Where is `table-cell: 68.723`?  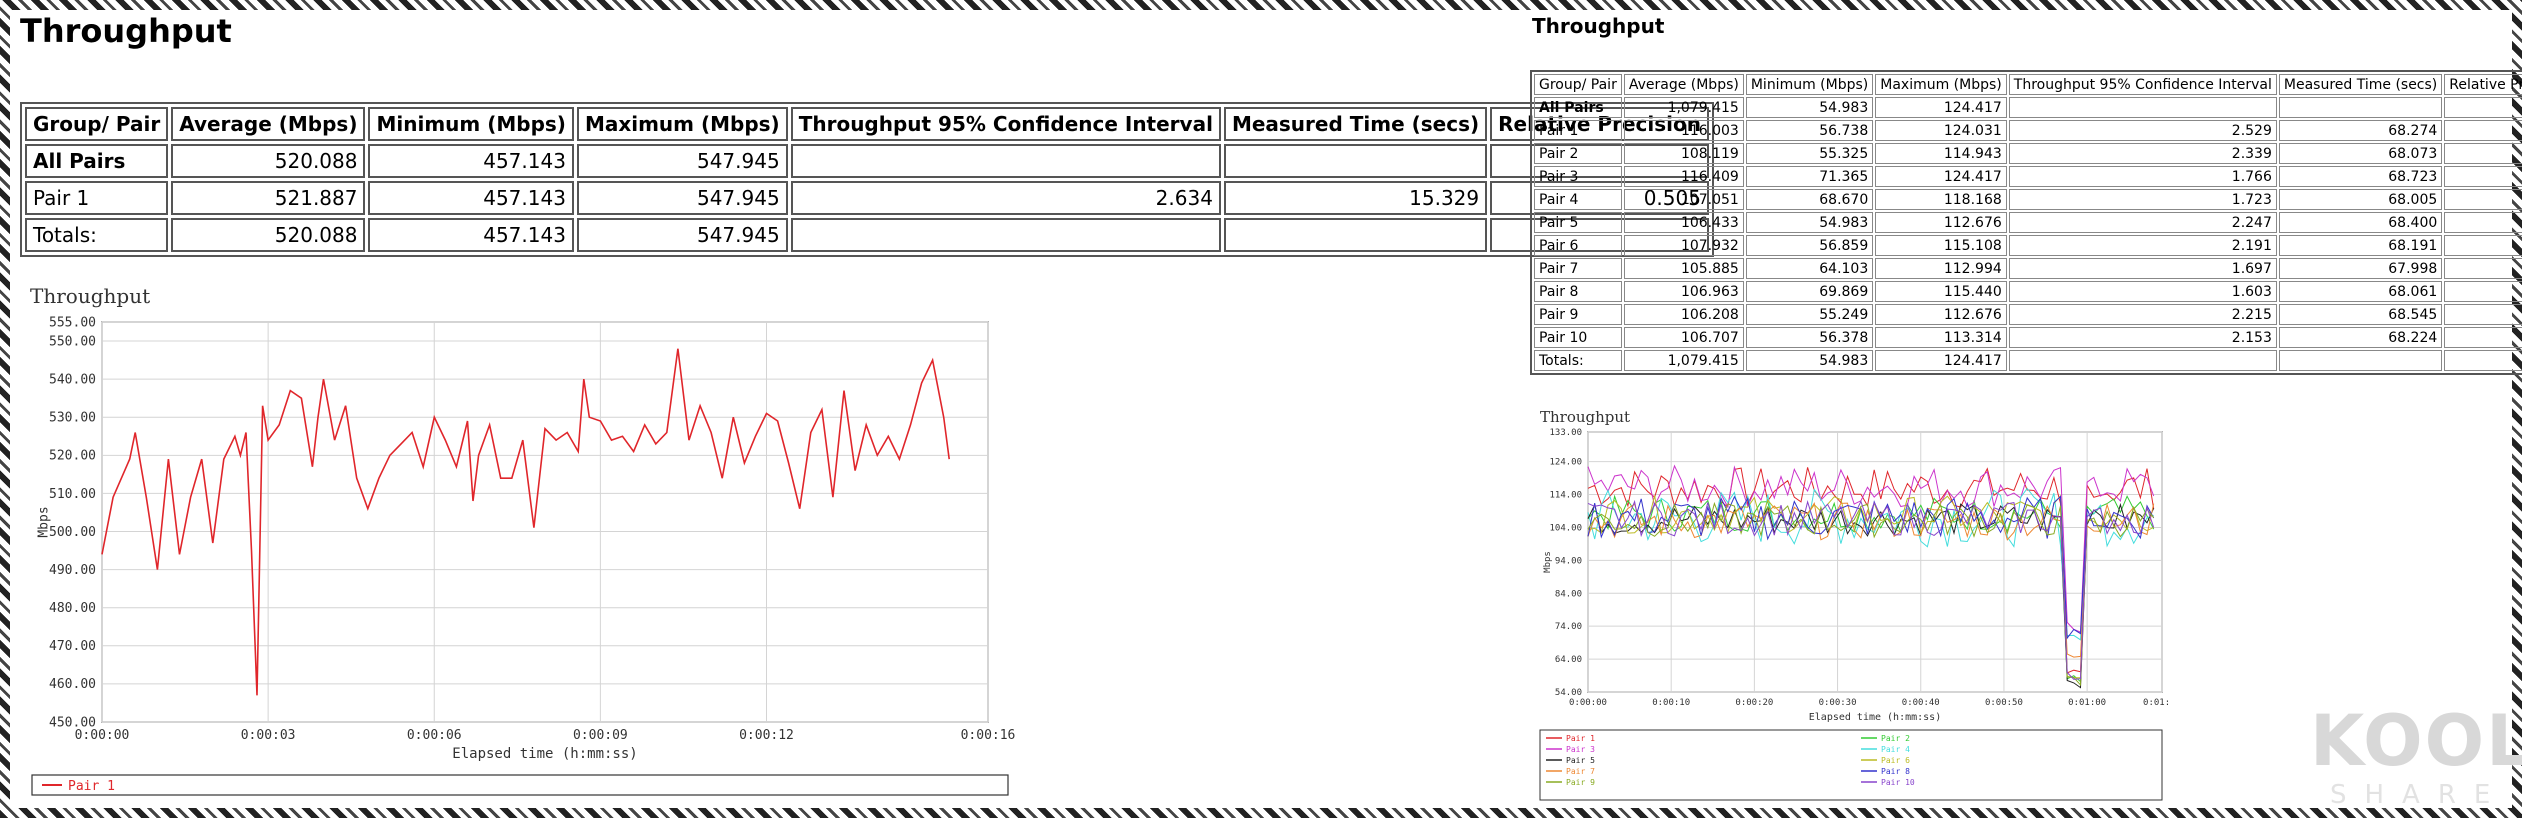 table-cell: 68.723 is located at coordinates (2360, 176).